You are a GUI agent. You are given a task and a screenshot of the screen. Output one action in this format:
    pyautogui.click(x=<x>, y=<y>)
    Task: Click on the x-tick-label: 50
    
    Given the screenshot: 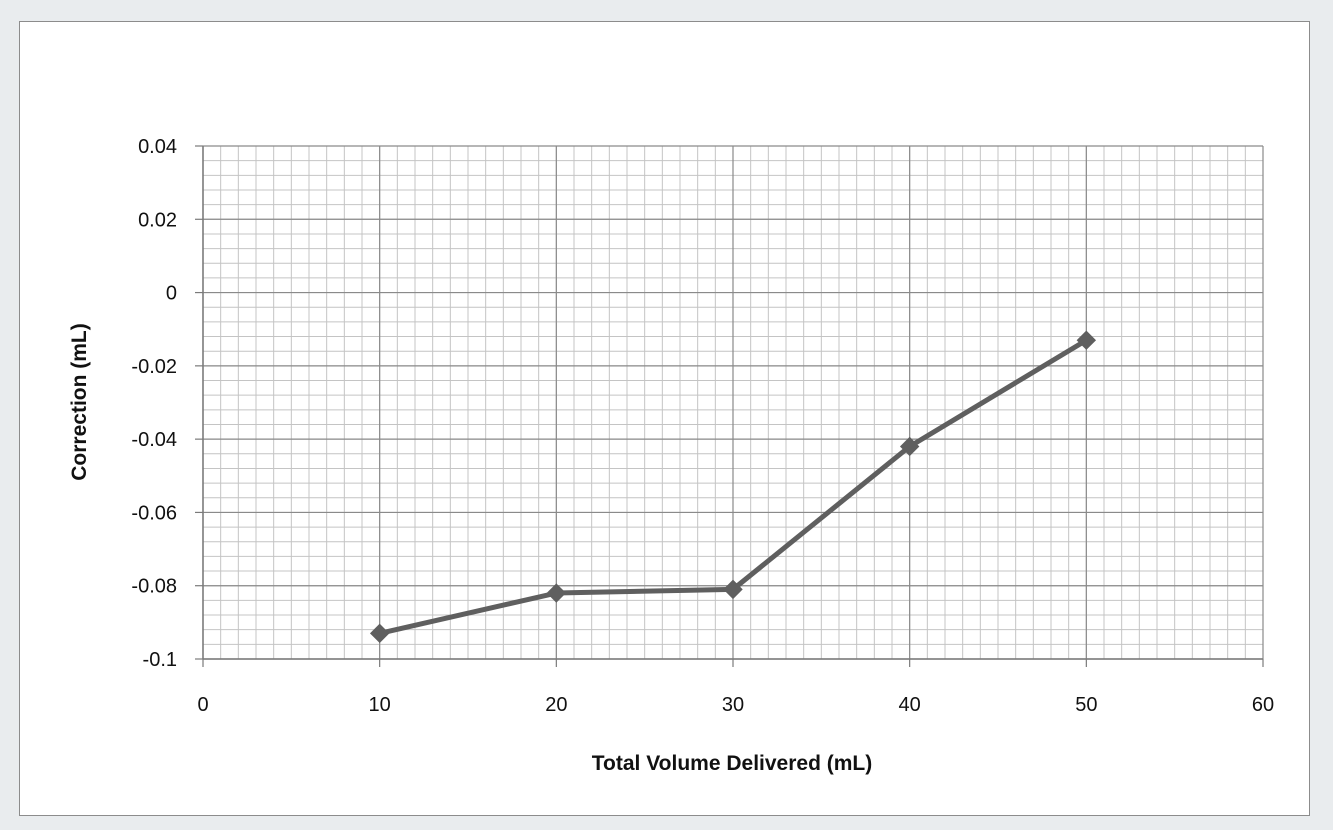 What is the action you would take?
    pyautogui.click(x=1086, y=705)
    